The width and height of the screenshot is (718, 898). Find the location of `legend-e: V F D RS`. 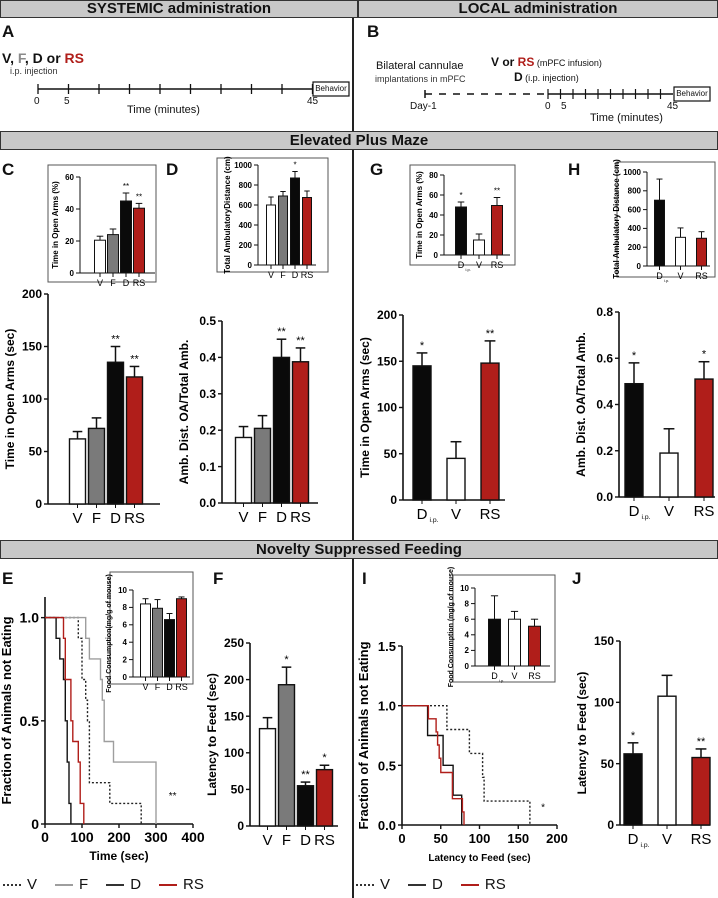

legend-e: V F D RS is located at coordinates (109, 884).